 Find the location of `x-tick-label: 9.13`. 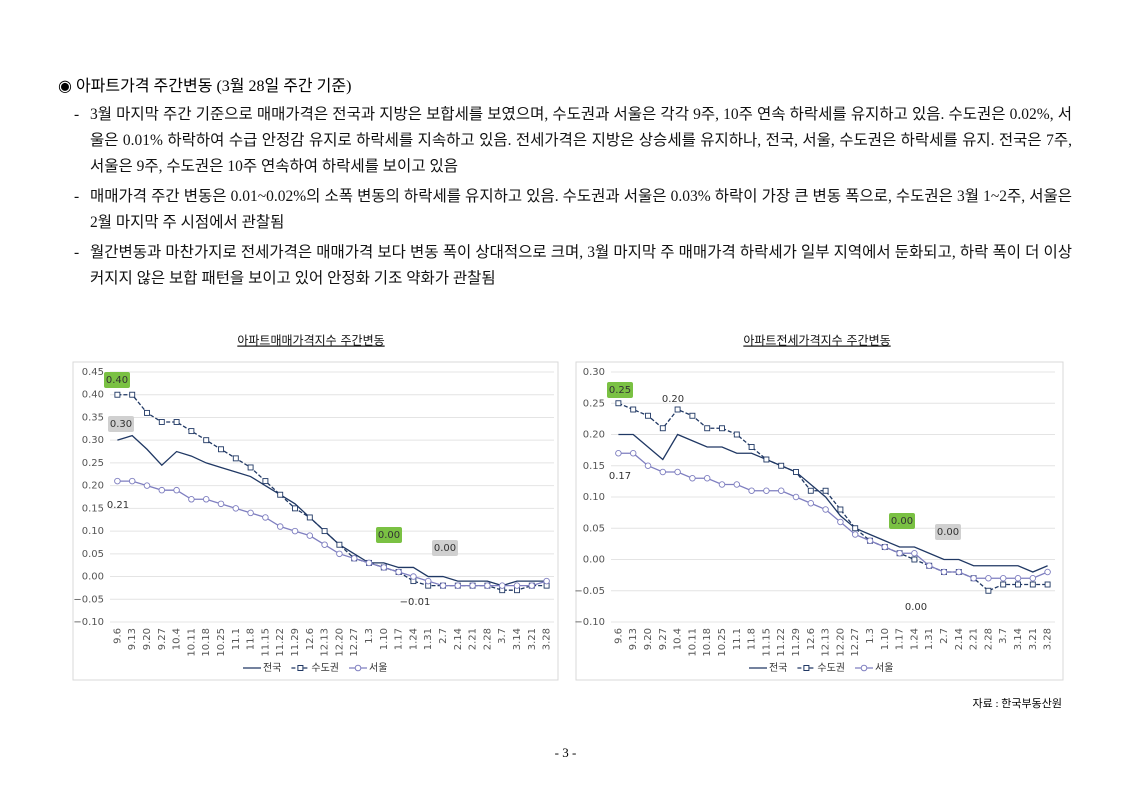

x-tick-label: 9.13 is located at coordinates (633, 639).